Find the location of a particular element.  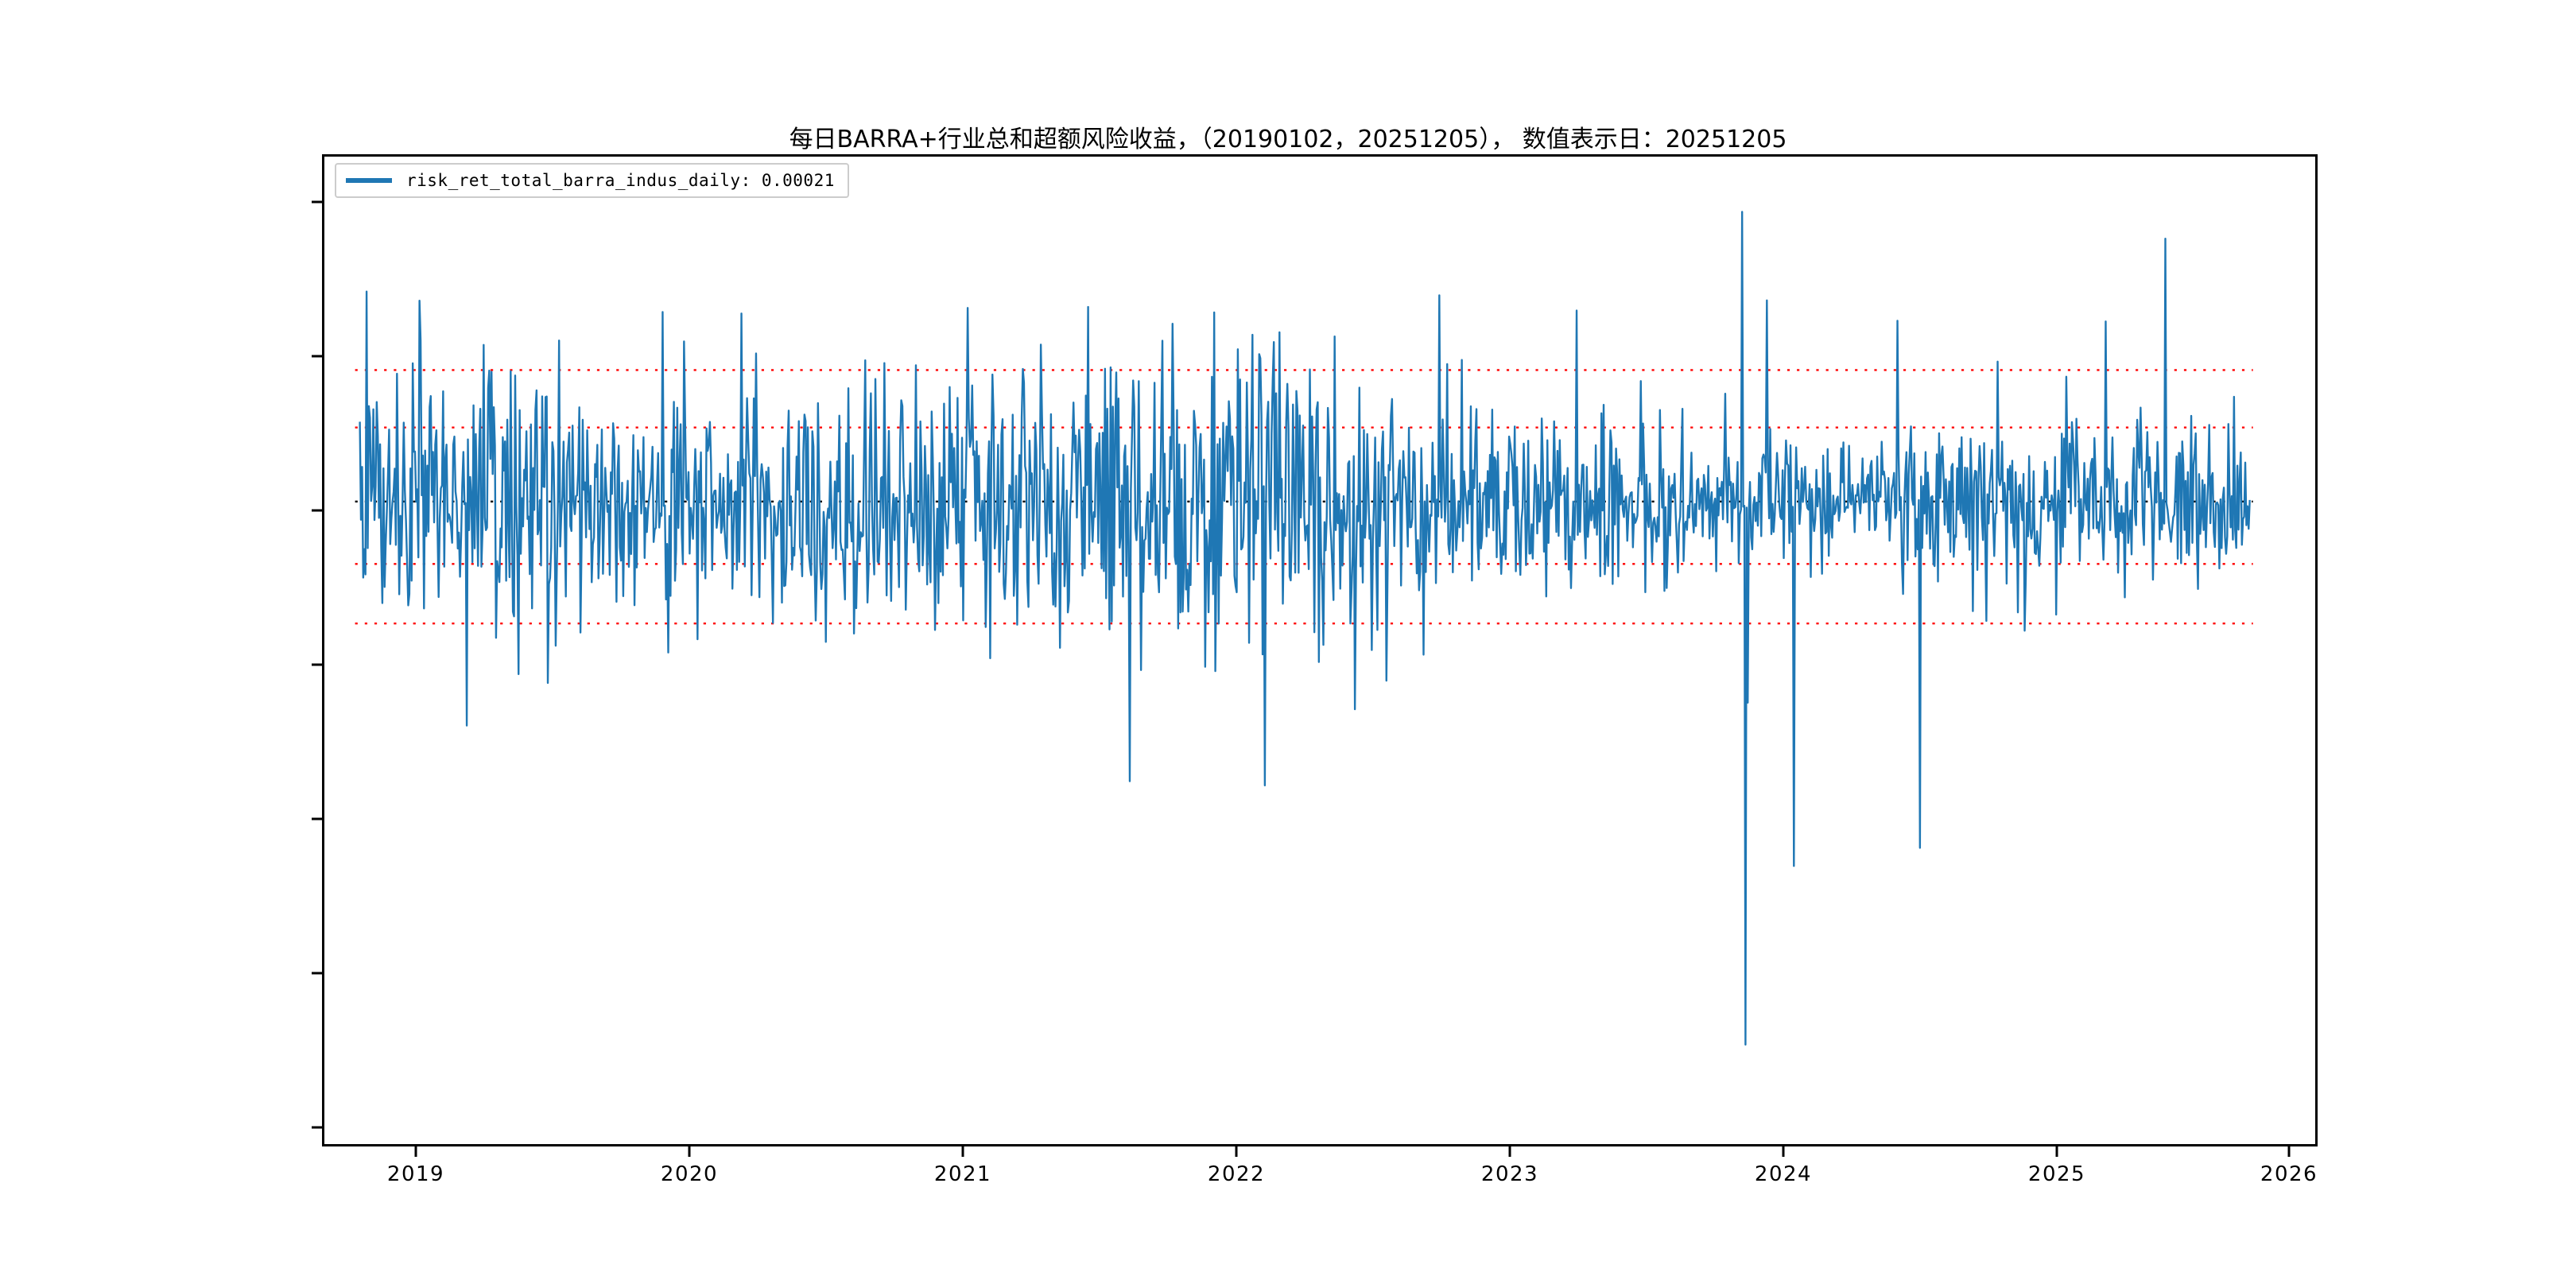

legend-color-swatch is located at coordinates (369, 181).